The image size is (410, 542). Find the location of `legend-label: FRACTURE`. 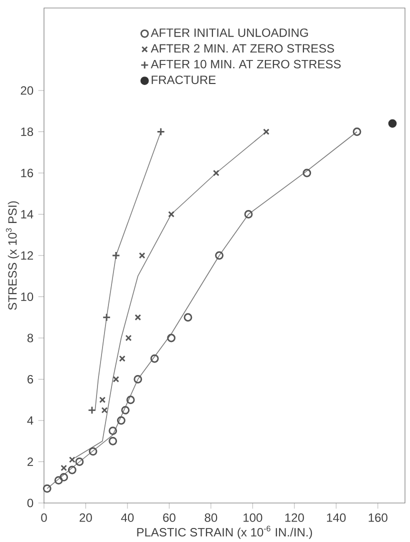

legend-label: FRACTURE is located at coordinates (184, 80).